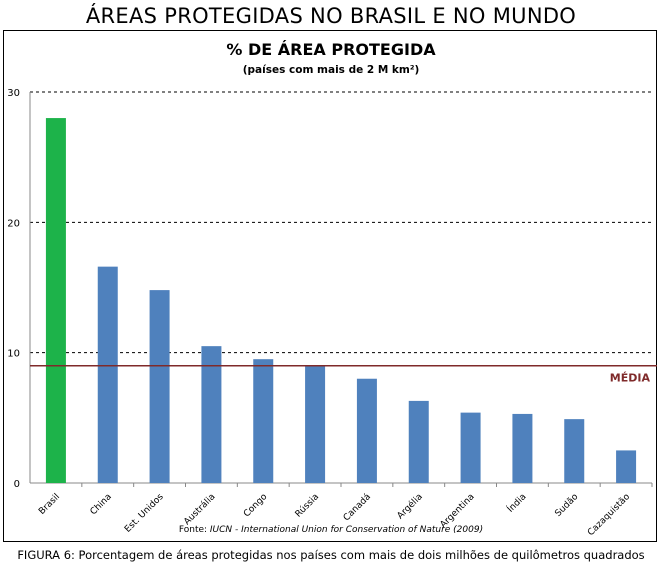 The height and width of the screenshot is (567, 662). What do you see at coordinates (17, 484) in the screenshot?
I see `y-tick-label: 0` at bounding box center [17, 484].